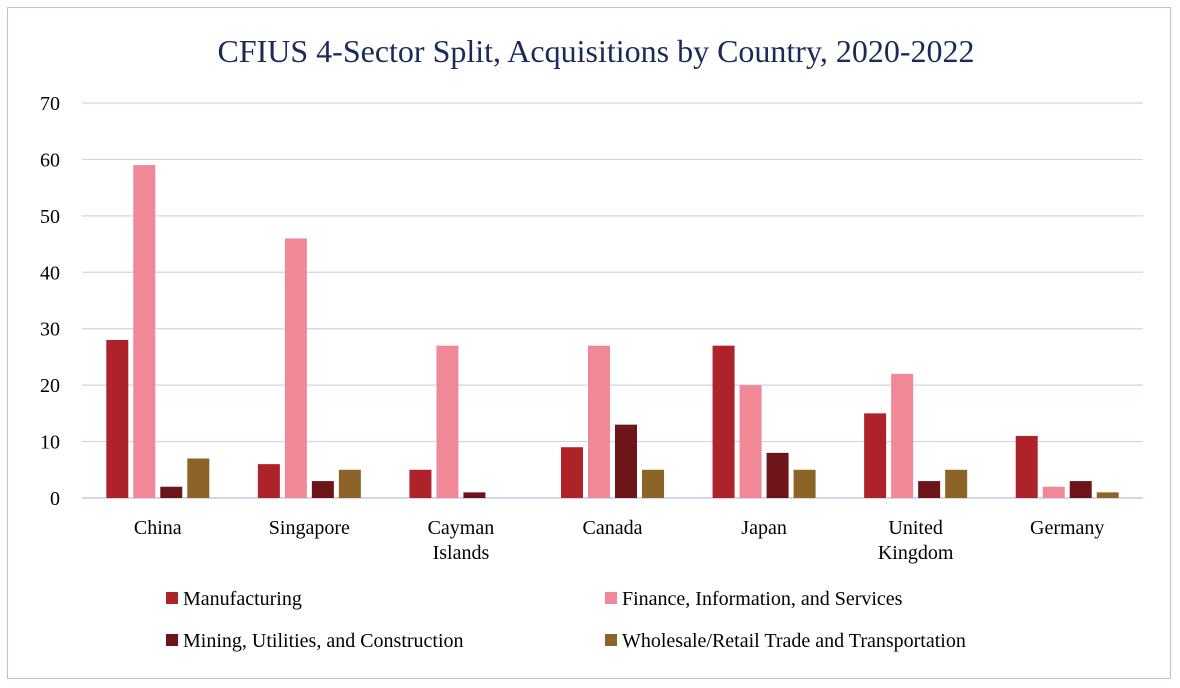  Describe the element at coordinates (915, 528) in the screenshot. I see `x-tick-label: United` at that location.